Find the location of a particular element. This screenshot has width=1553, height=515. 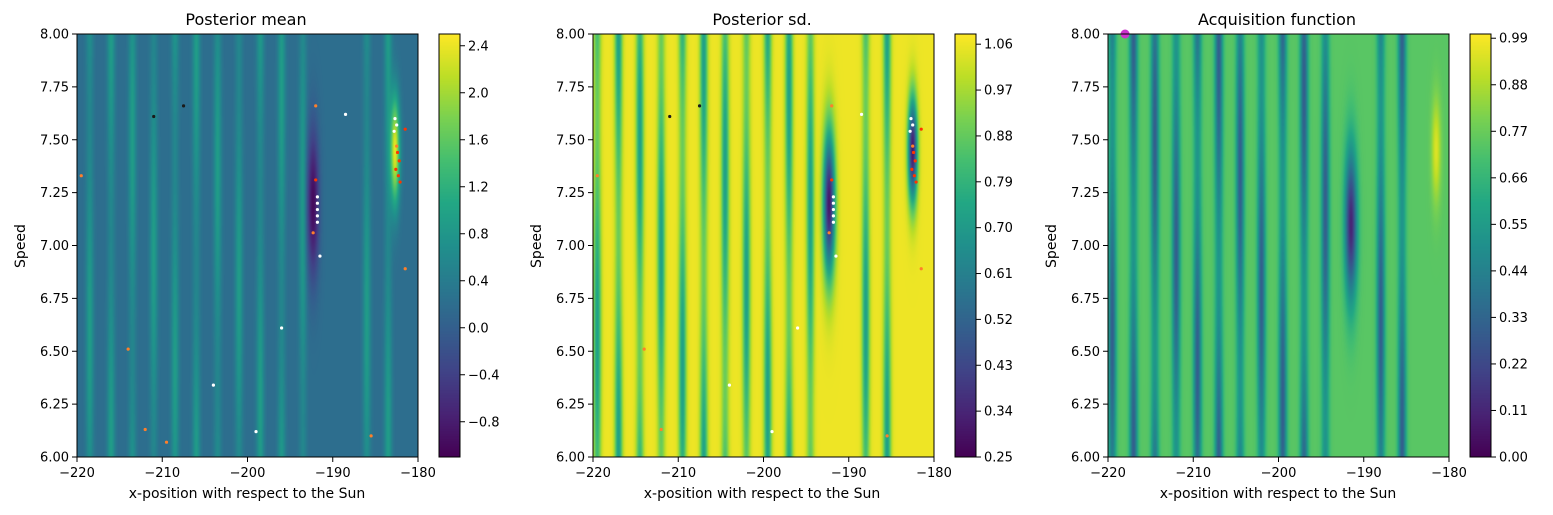

colorbar-tick-label: 2.4 is located at coordinates (478, 46).